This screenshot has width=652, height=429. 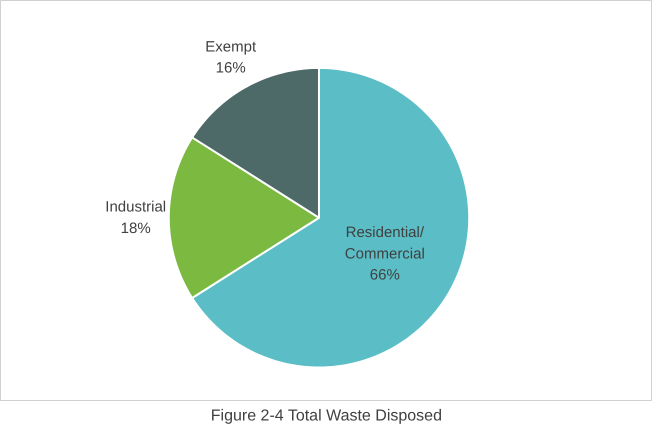 I want to click on data-label: 18%, so click(x=135, y=228).